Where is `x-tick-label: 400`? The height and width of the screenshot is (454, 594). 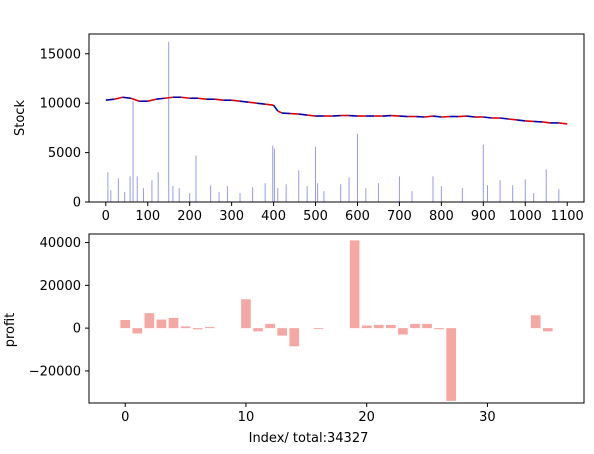
x-tick-label: 400 is located at coordinates (273, 216).